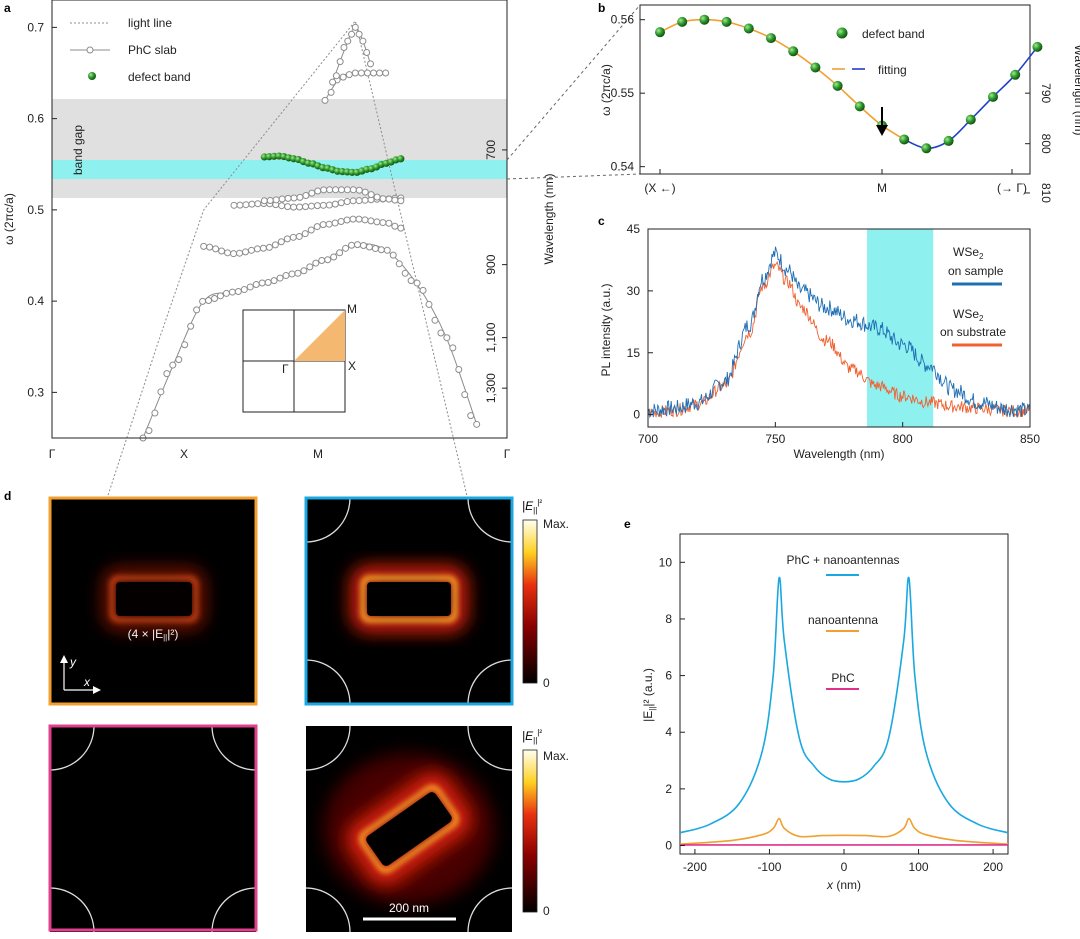 This screenshot has width=1080, height=939. I want to click on a-ytick-right-label: 1,300, so click(491, 388).